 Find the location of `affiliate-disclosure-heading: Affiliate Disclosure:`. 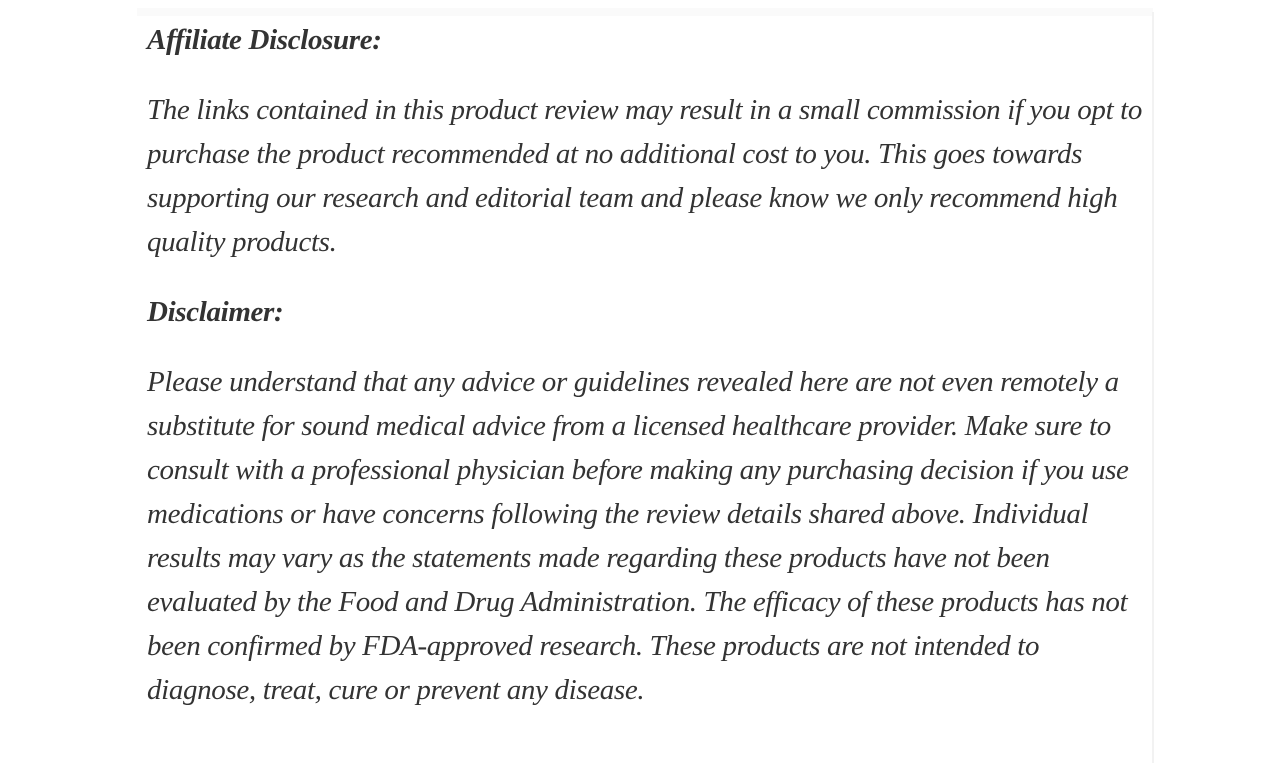

affiliate-disclosure-heading: Affiliate Disclosure: is located at coordinates (264, 40).